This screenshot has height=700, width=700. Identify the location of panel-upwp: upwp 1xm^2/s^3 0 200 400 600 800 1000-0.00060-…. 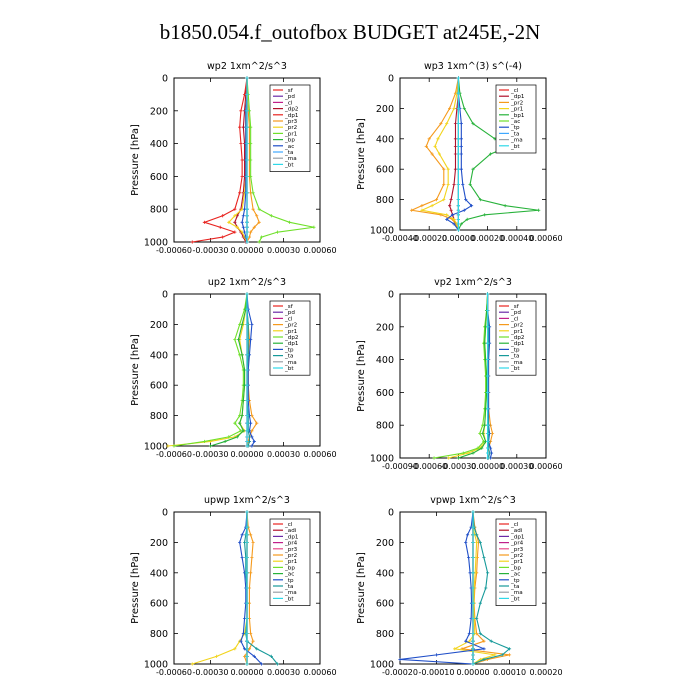
(233, 586).